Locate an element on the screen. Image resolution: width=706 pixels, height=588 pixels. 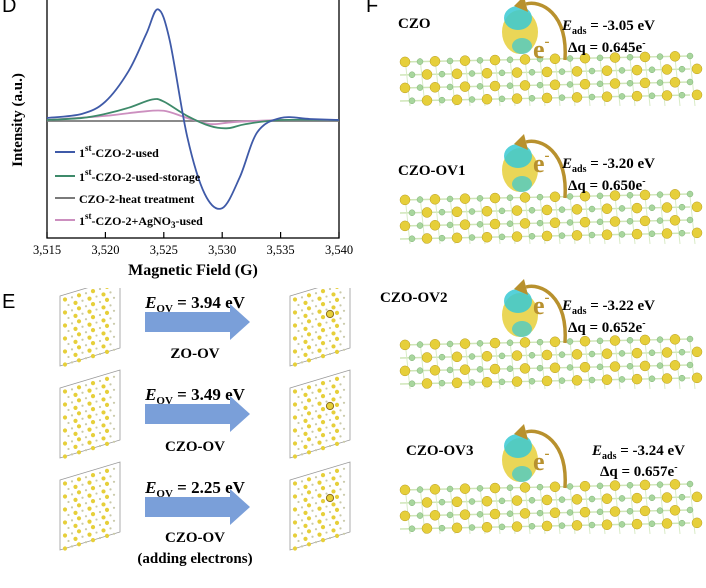
row-3-label: CZO-OV is located at coordinates (195, 538).